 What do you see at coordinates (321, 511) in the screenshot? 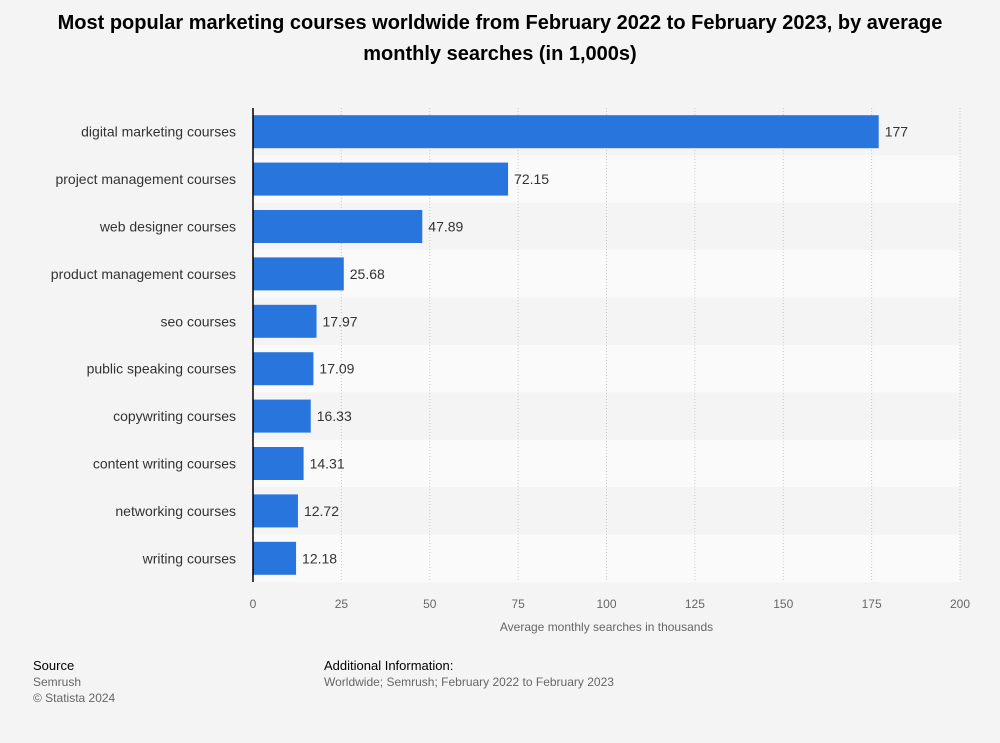
I see `value-label: 12.72` at bounding box center [321, 511].